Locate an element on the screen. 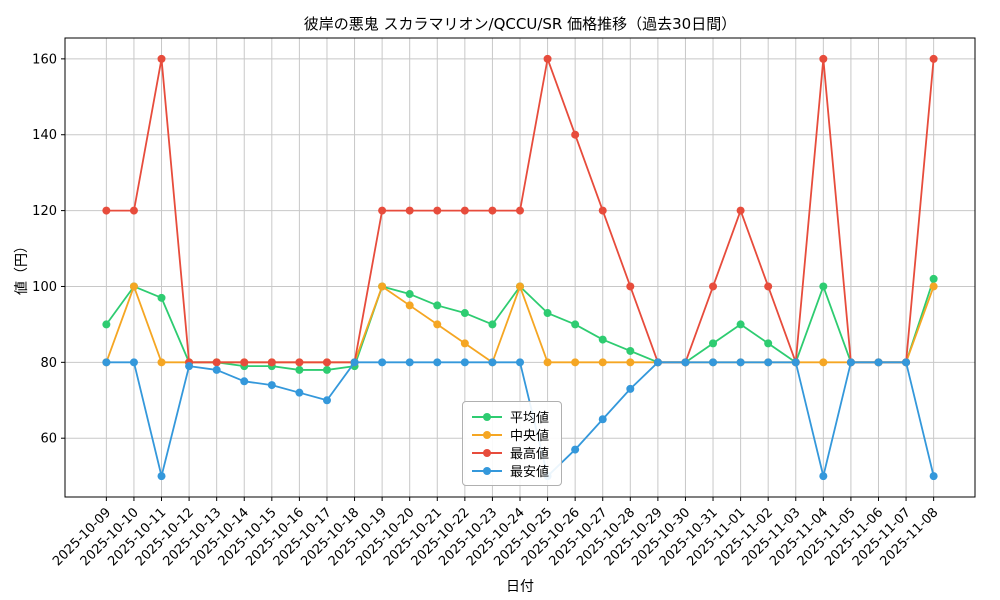 This screenshot has width=1000, height=600. y-tick-label: 80 is located at coordinates (48, 363).